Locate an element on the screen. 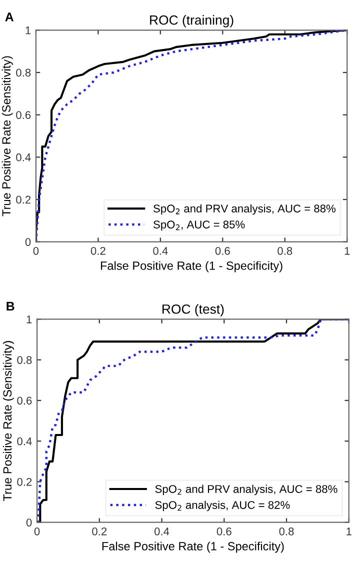 This screenshot has width=356, height=569. legend-label: SpO$_{2}$ analysis, AUC = 82% is located at coordinates (222, 506).